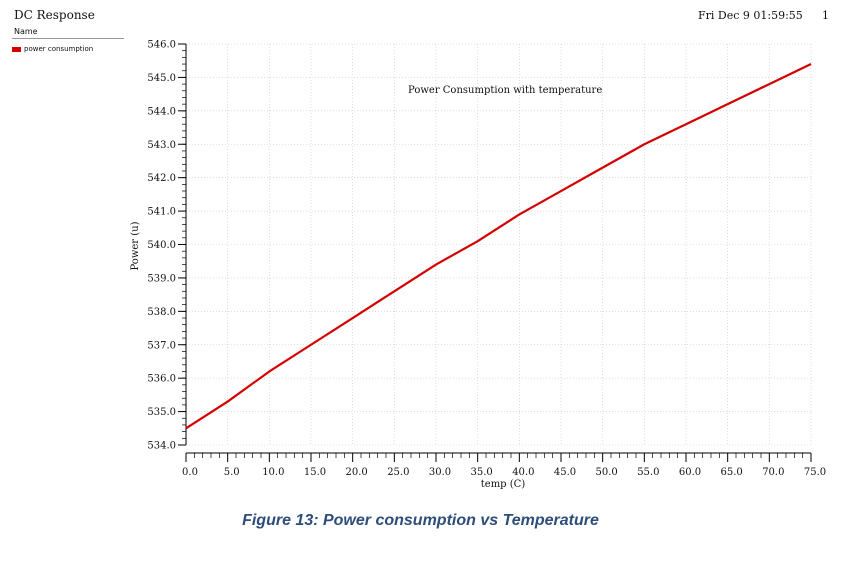 The image size is (841, 582). I want to click on legend-divider, so click(68, 38).